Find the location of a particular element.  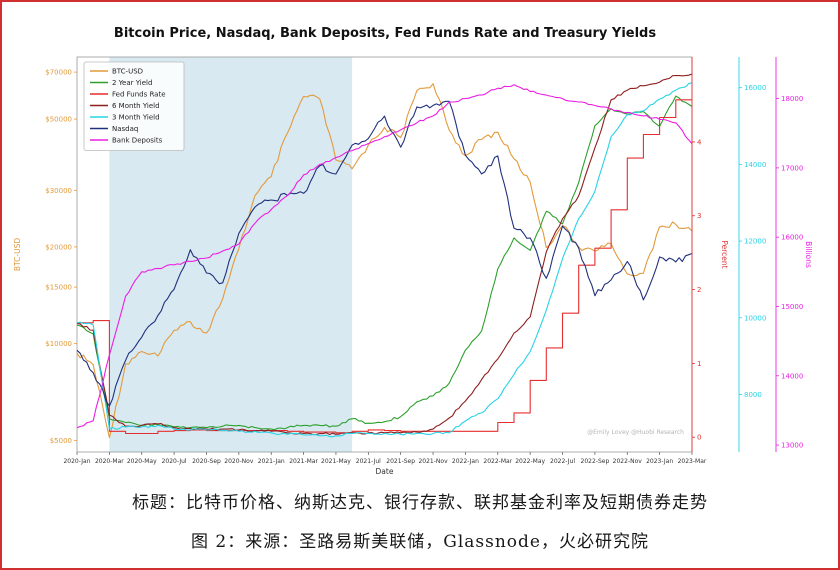

legend-label: Bank Deposits is located at coordinates (137, 141).